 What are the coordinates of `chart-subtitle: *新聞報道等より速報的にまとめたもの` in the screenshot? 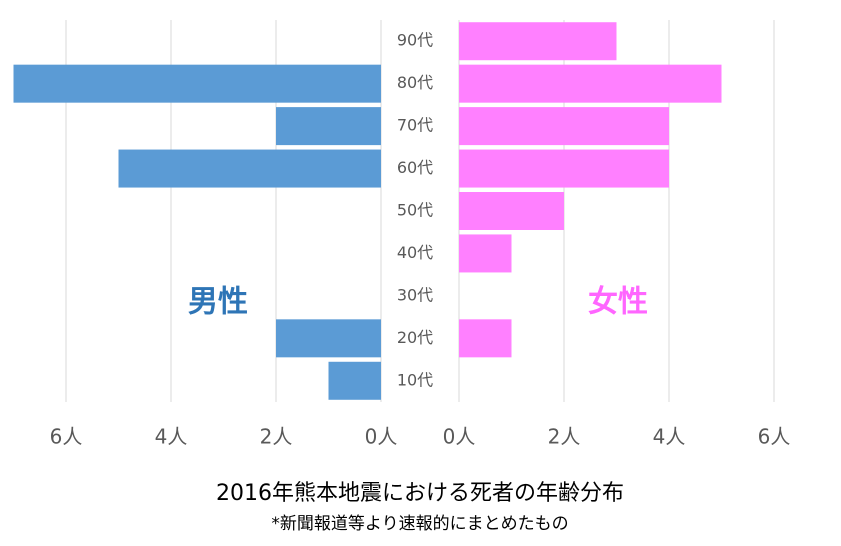 It's located at (419, 524).